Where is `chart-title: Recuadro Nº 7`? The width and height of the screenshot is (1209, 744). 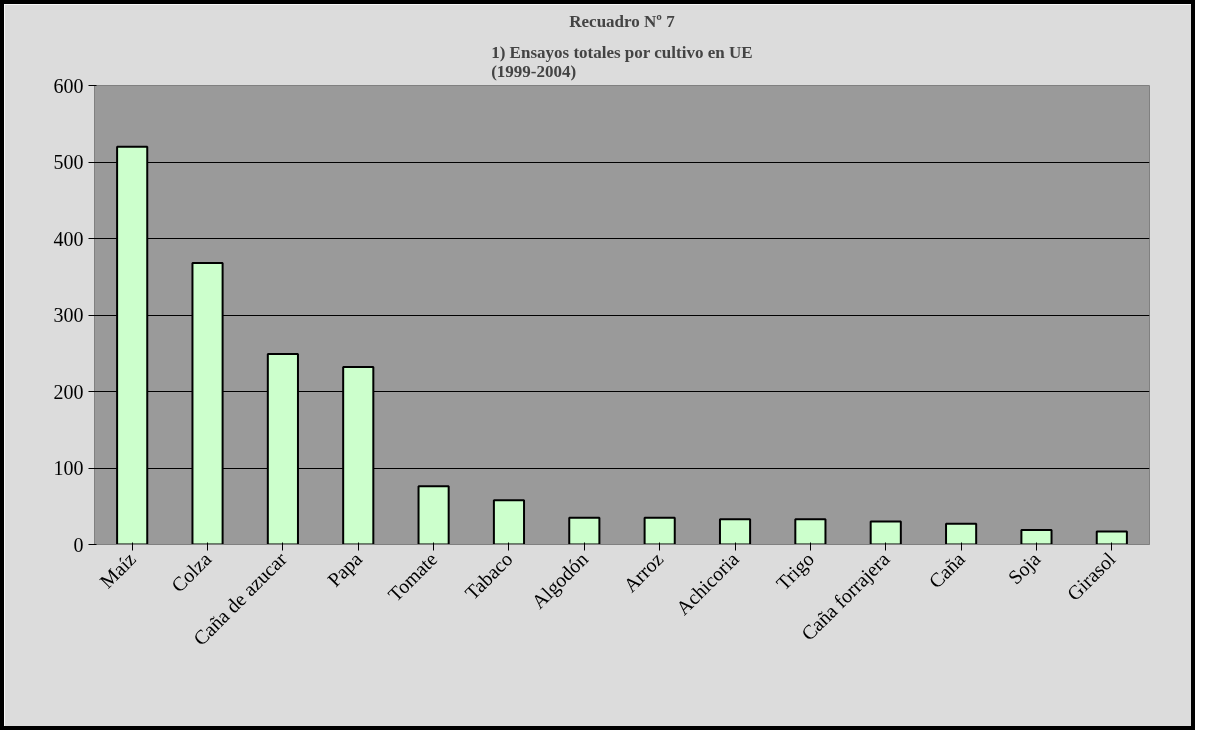
chart-title: Recuadro Nº 7 is located at coordinates (622, 21).